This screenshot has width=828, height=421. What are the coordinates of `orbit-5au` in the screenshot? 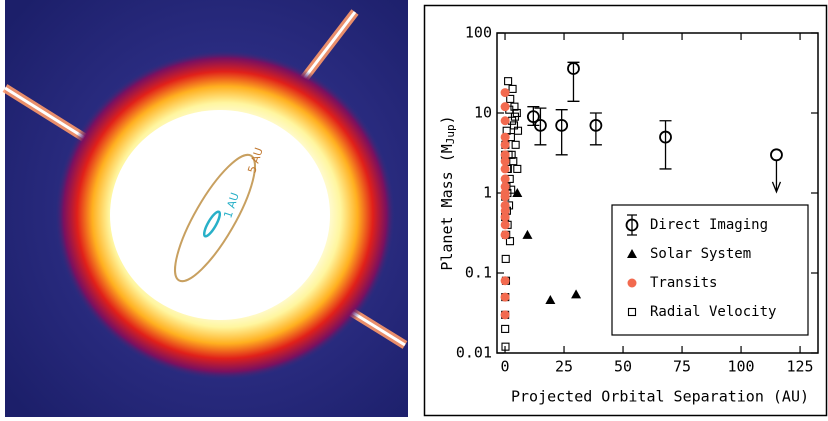 It's located at (215, 218).